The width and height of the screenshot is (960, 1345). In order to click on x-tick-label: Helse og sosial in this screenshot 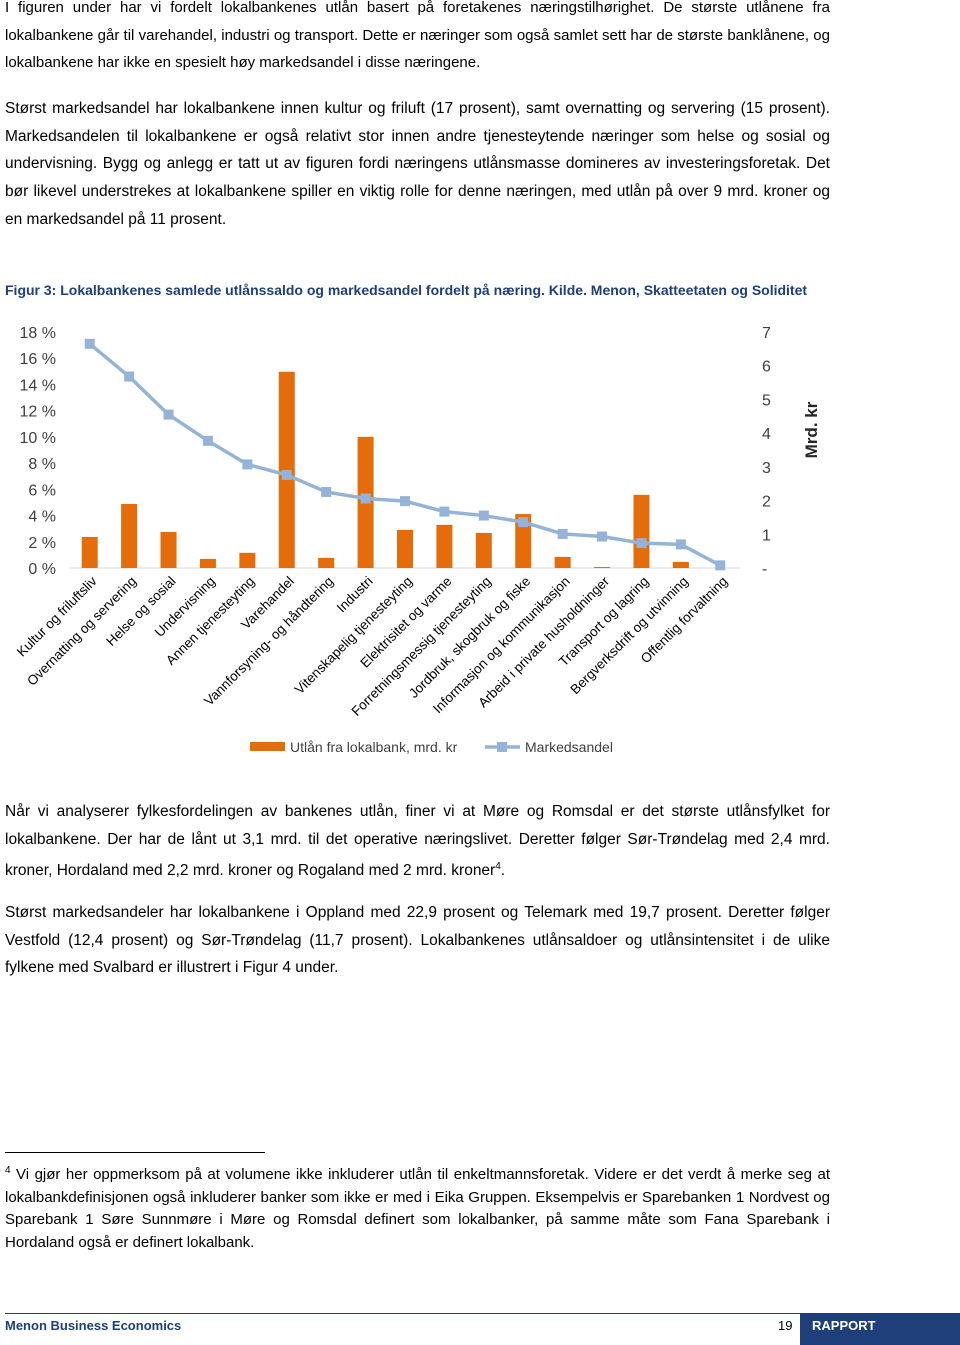, I will do `click(140, 611)`.